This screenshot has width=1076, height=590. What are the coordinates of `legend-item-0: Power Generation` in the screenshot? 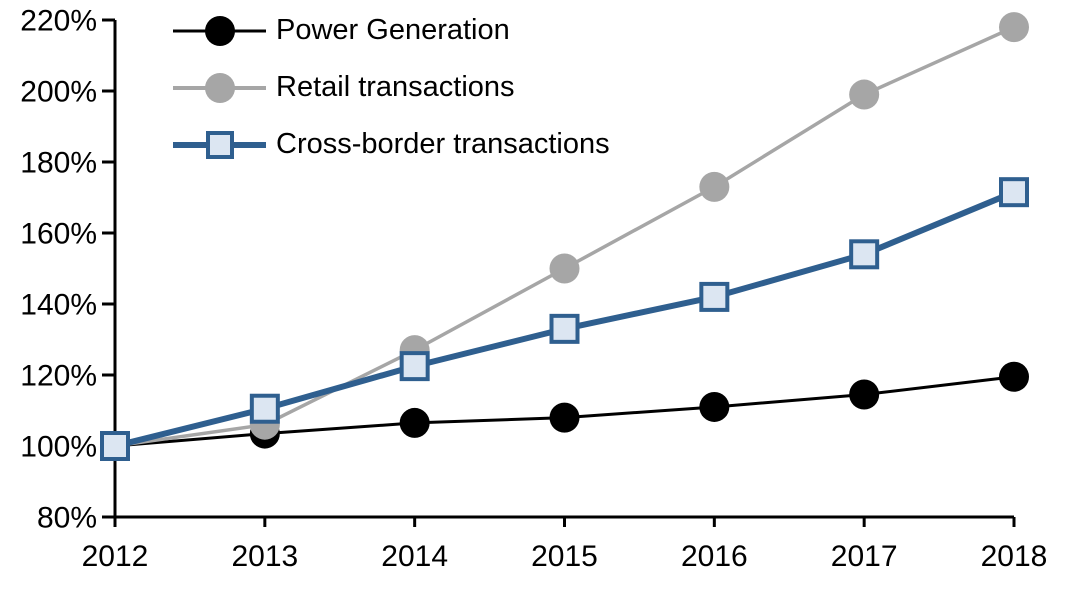 It's located at (391, 30).